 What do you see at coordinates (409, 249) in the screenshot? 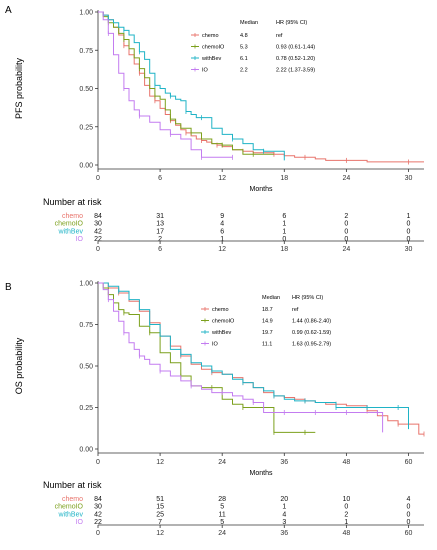
I see `risk-axis-label: 30` at bounding box center [409, 249].